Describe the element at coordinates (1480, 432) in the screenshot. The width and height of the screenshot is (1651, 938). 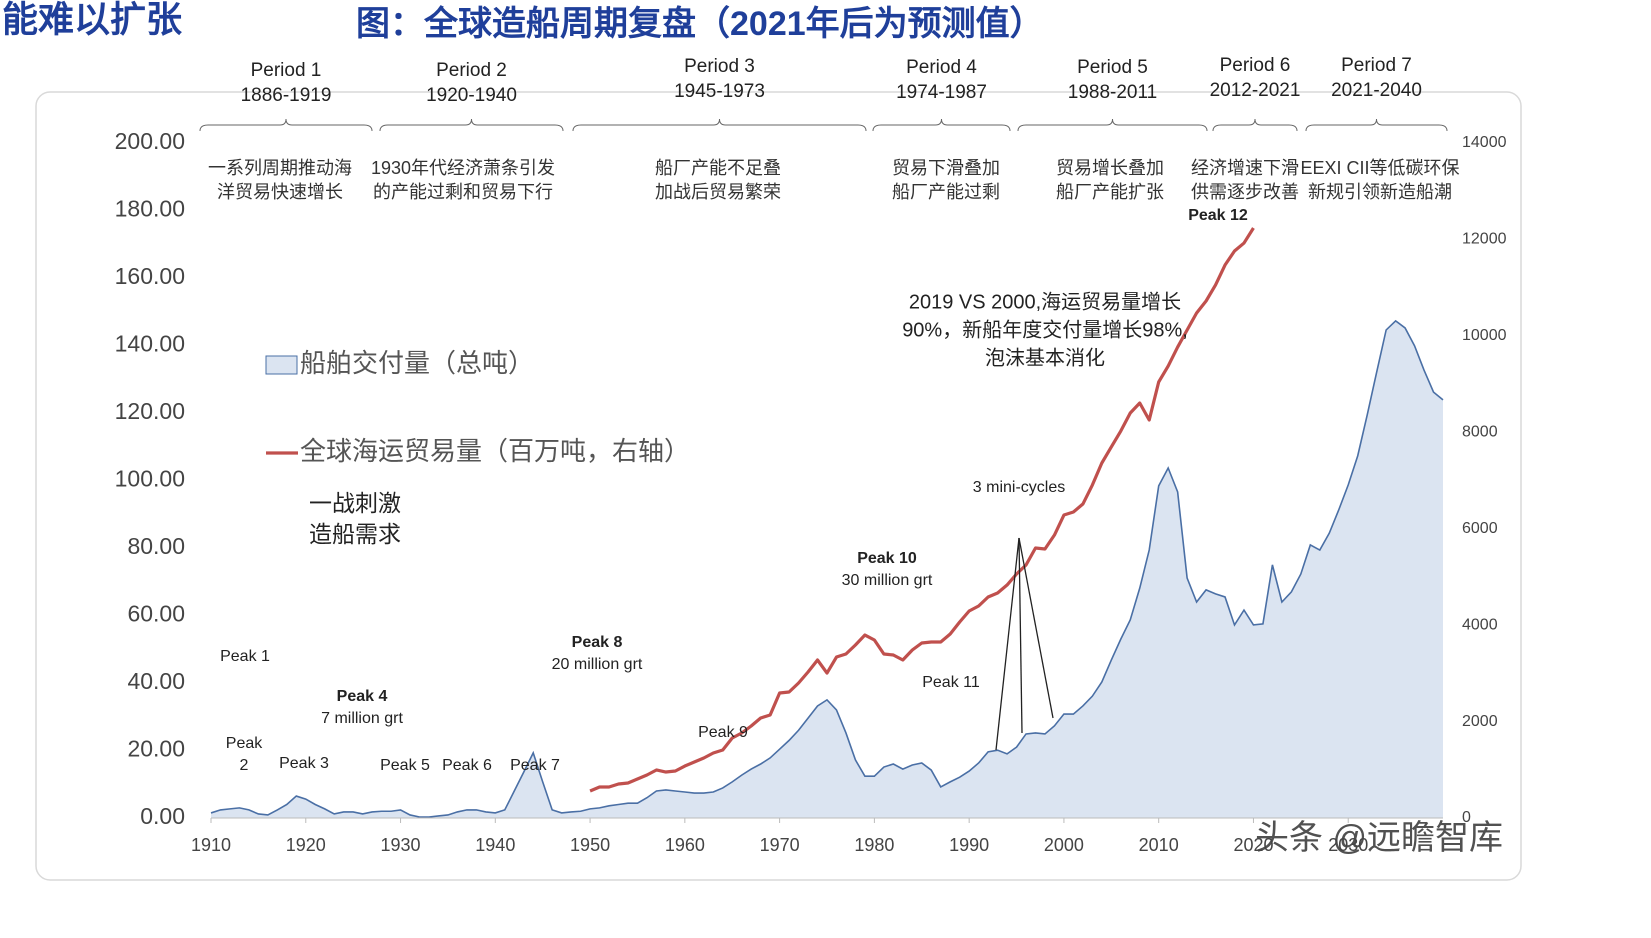
I see `y2-tick-label: 8000` at that location.